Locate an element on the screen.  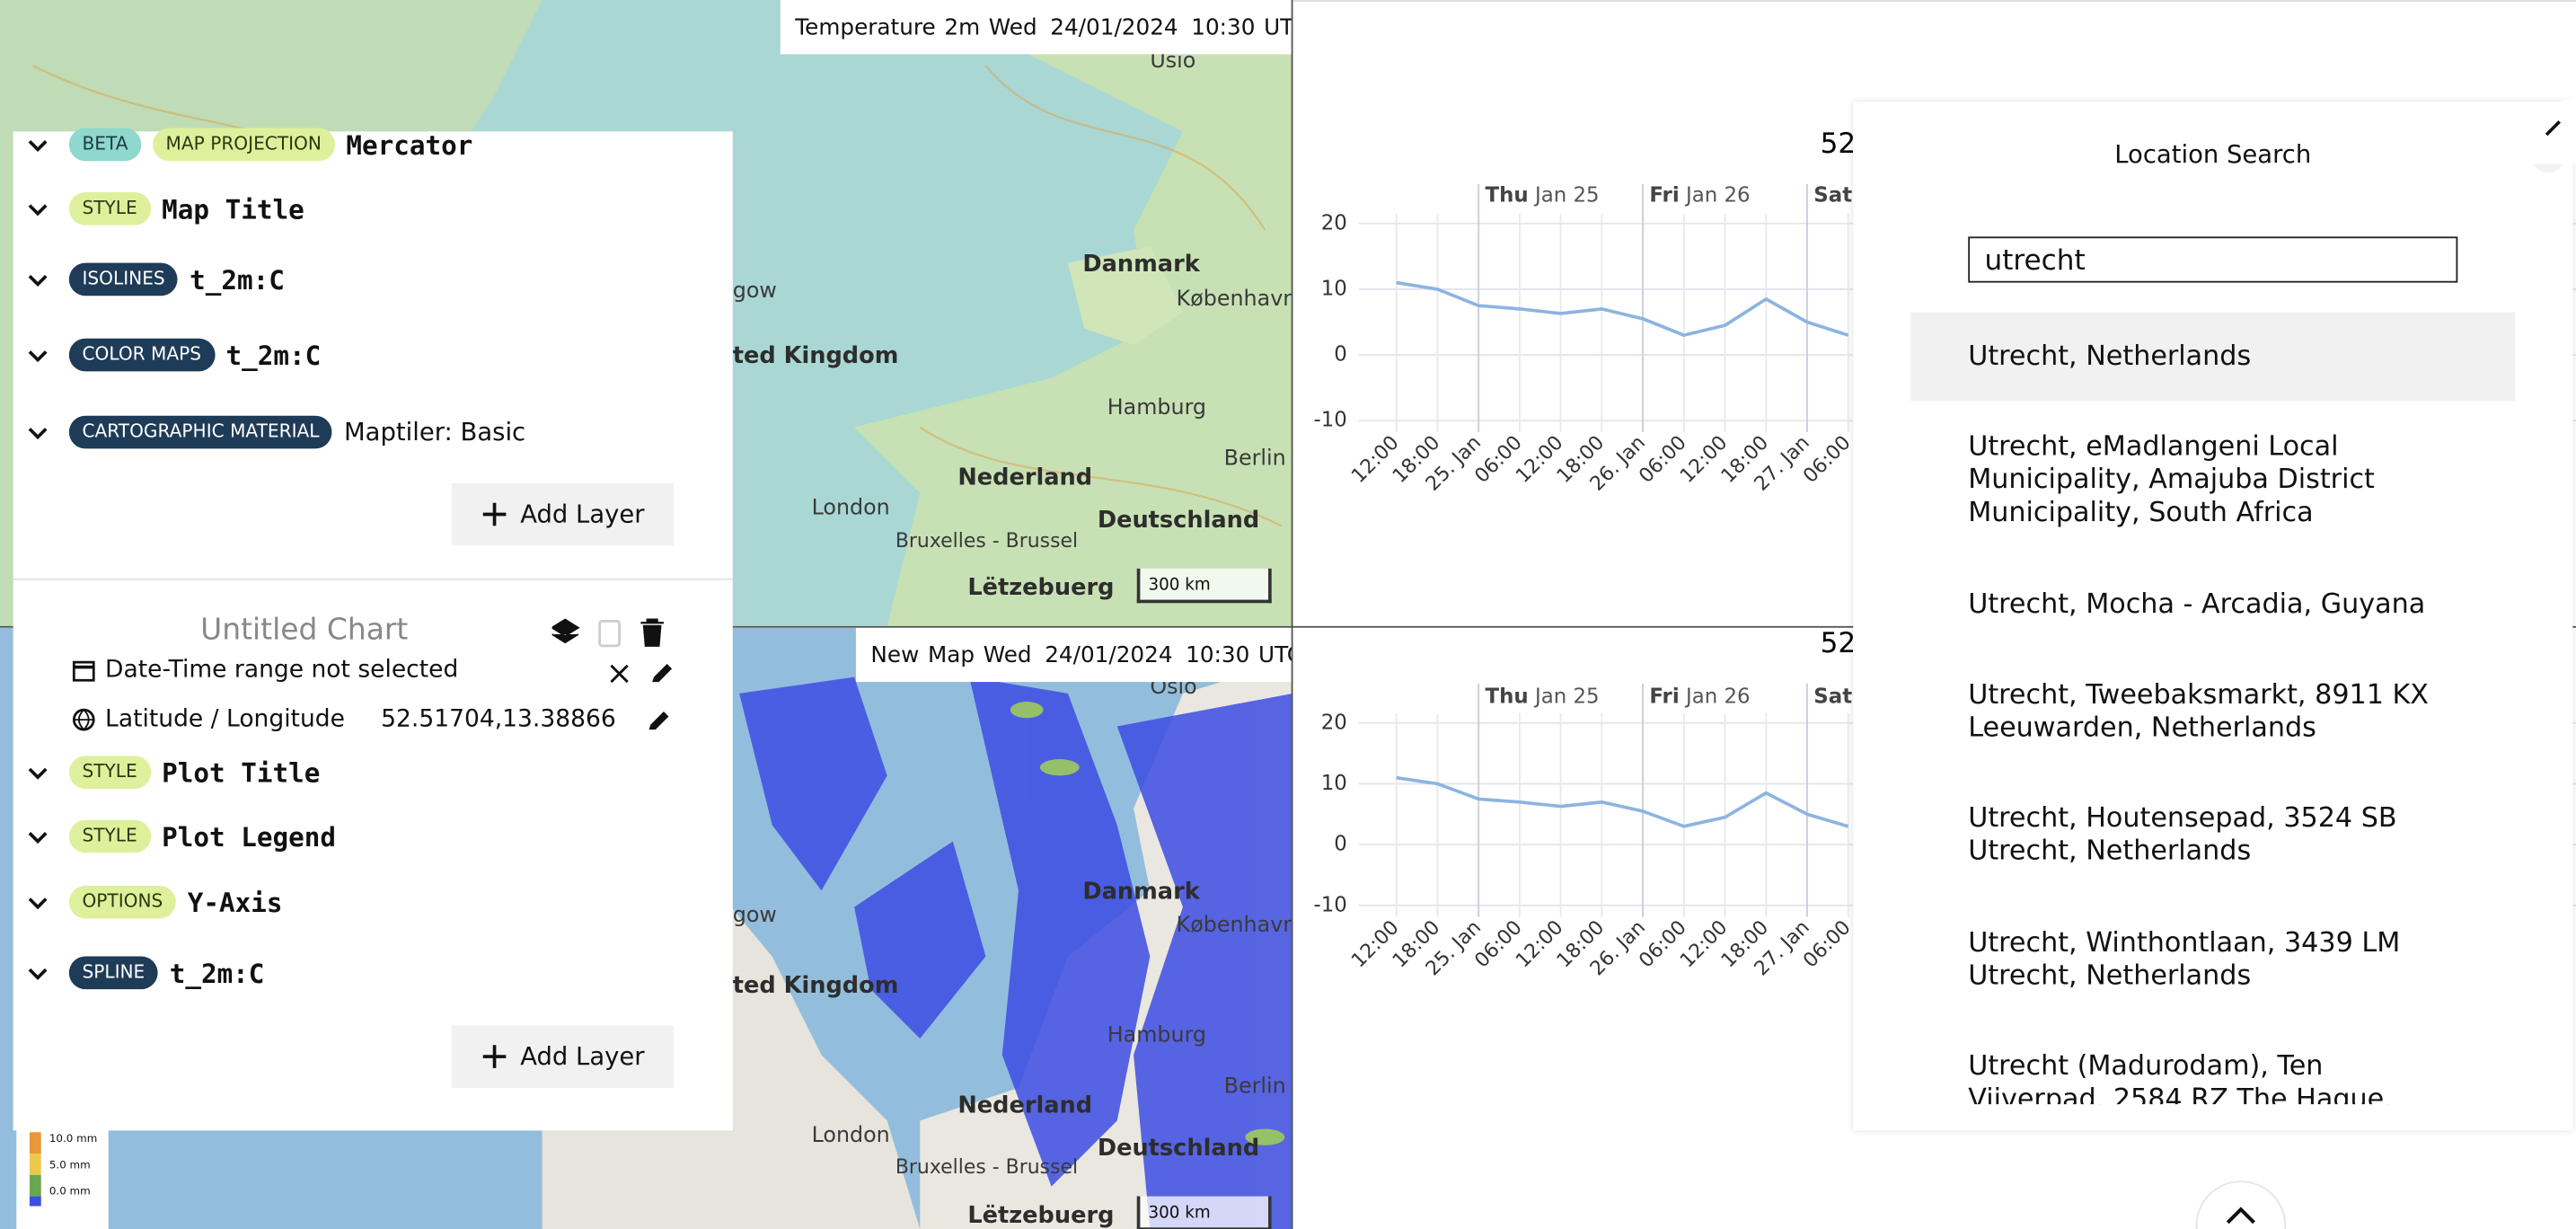
chart-actions is located at coordinates (607, 633).